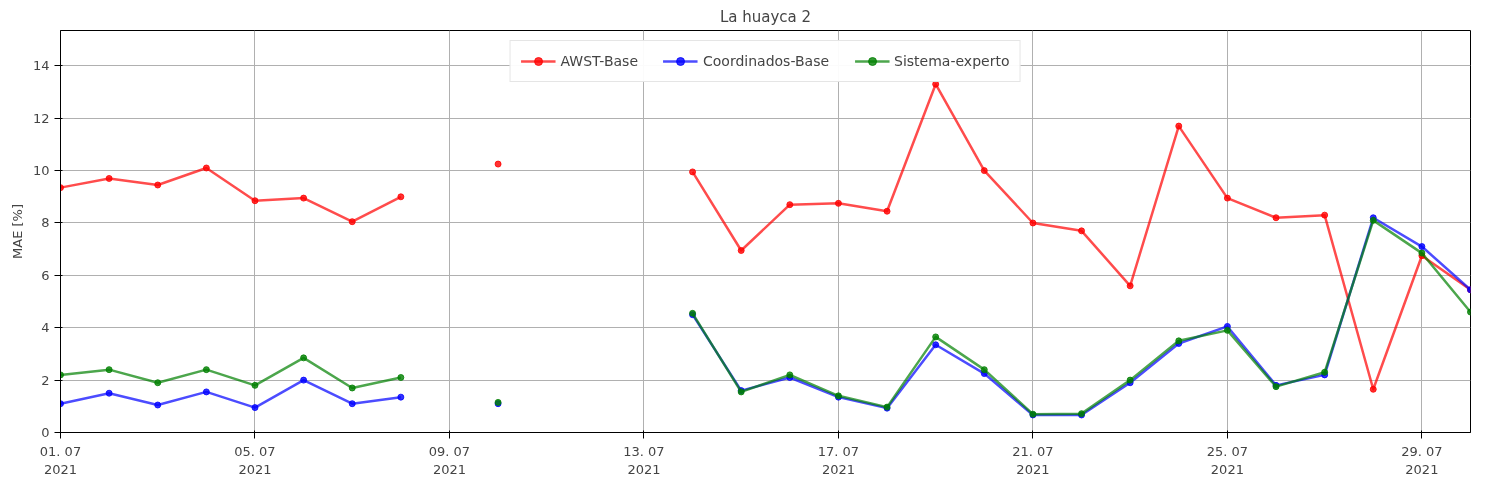  What do you see at coordinates (1422, 460) in the screenshot?
I see `x-tick-label: 29. 07 2021` at bounding box center [1422, 460].